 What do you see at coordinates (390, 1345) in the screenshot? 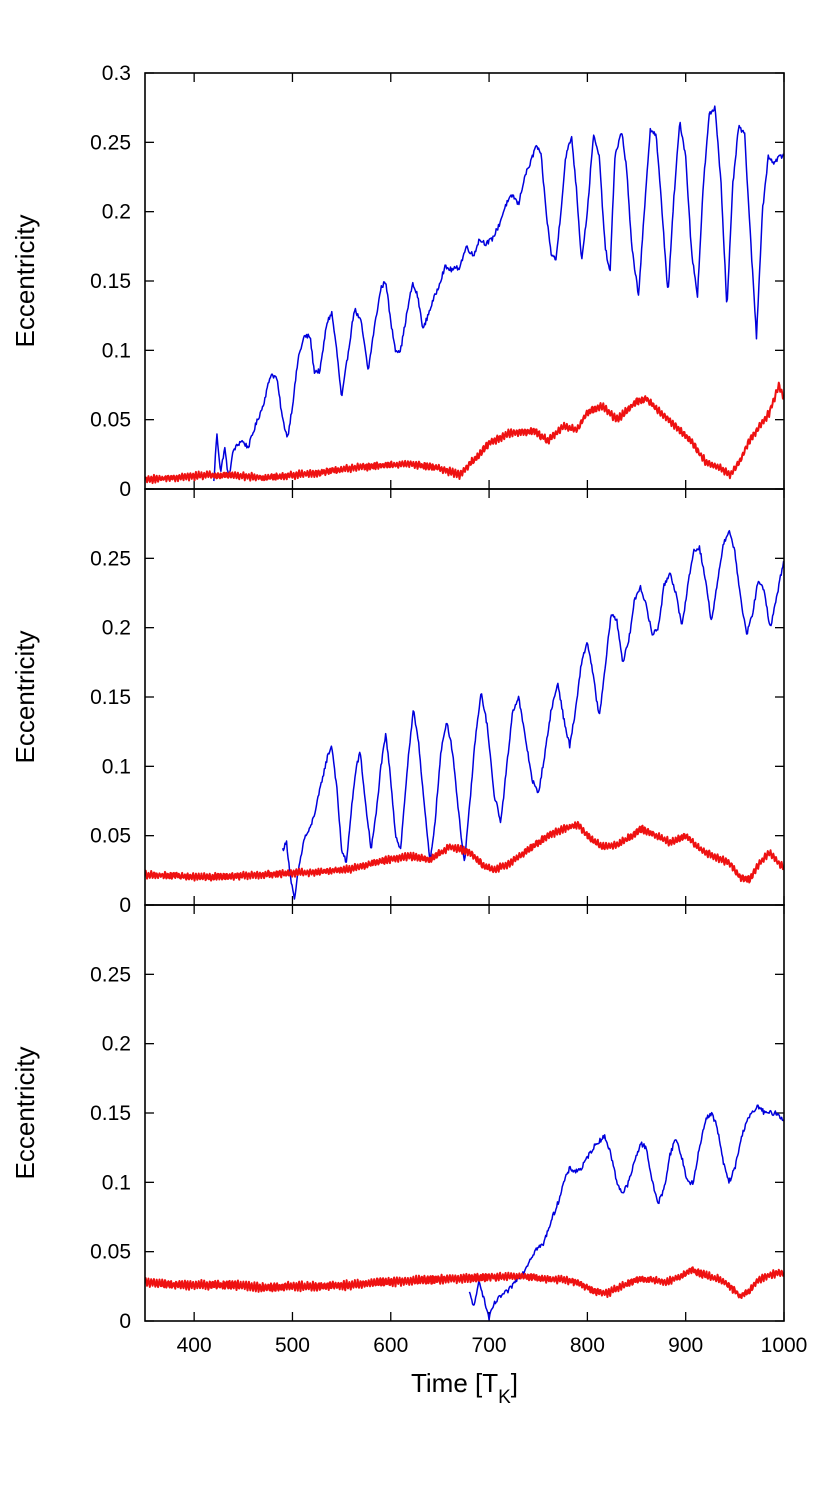
I see `x-tick-label: 600` at bounding box center [390, 1345].